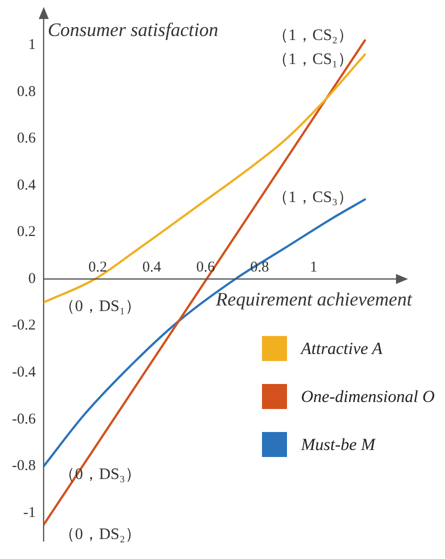 The height and width of the screenshot is (559, 445). Describe the element at coordinates (152, 267) in the screenshot. I see `x-tick-label: 0.4` at that location.